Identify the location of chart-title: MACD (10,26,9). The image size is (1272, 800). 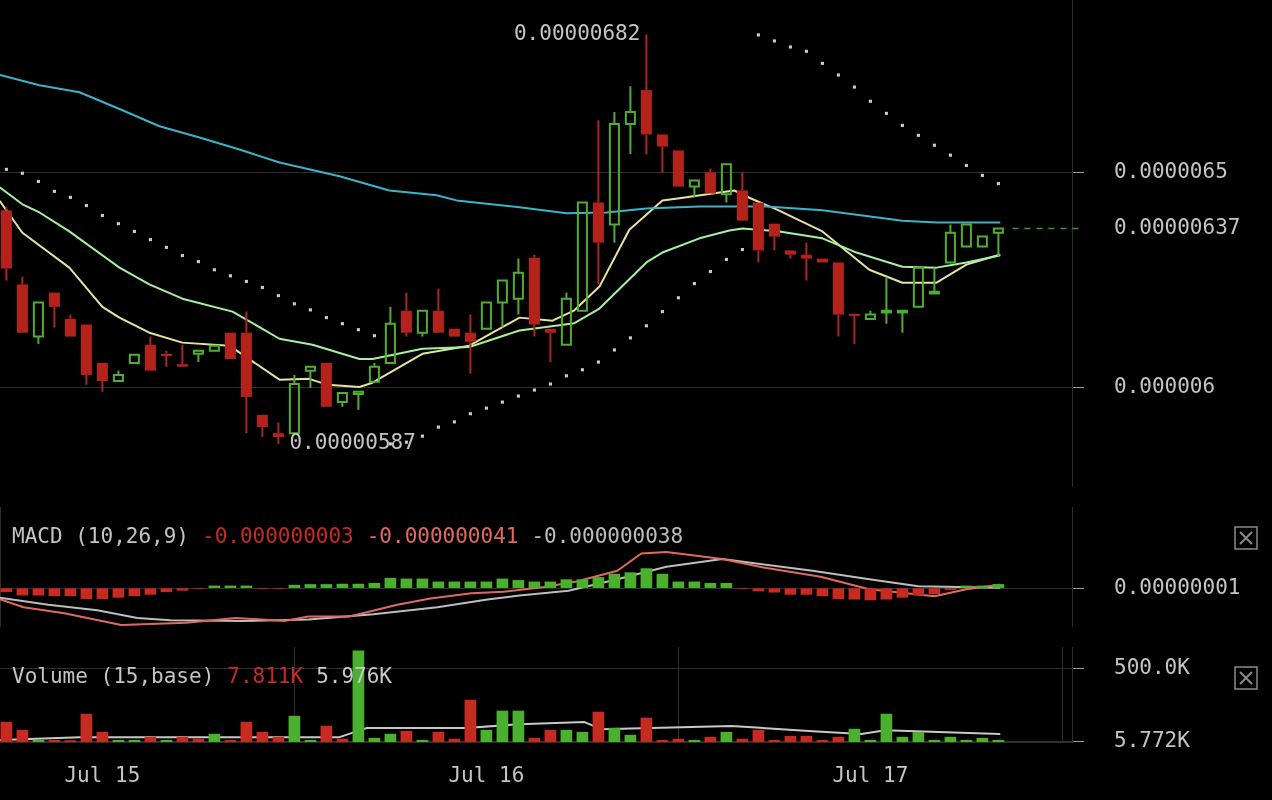
(101, 536).